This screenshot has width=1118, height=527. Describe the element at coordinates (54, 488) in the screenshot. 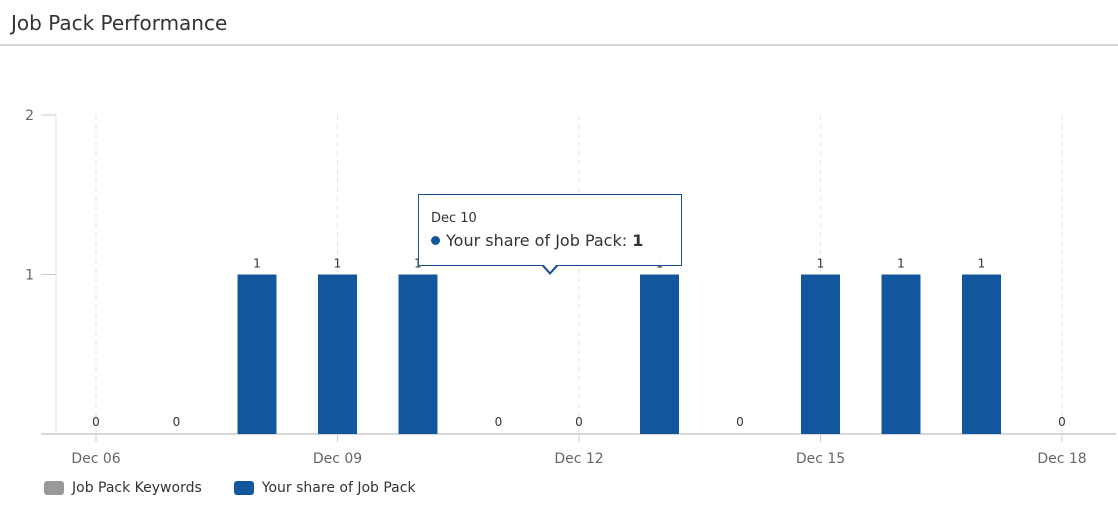

I see `legend-swatch-keywords` at that location.